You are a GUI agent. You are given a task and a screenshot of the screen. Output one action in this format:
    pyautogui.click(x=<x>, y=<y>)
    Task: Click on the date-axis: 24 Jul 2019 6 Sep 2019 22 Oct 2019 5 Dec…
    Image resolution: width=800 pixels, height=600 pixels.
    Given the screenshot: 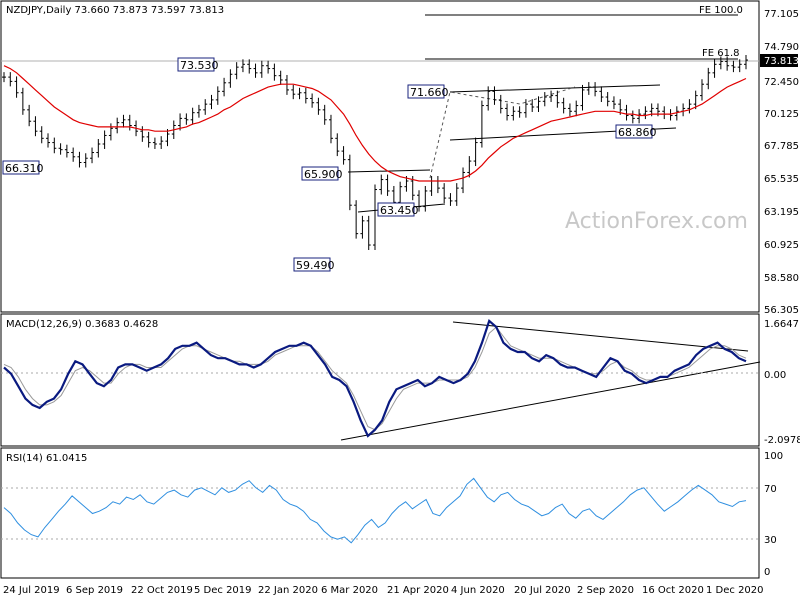 What is the action you would take?
    pyautogui.click(x=383, y=590)
    